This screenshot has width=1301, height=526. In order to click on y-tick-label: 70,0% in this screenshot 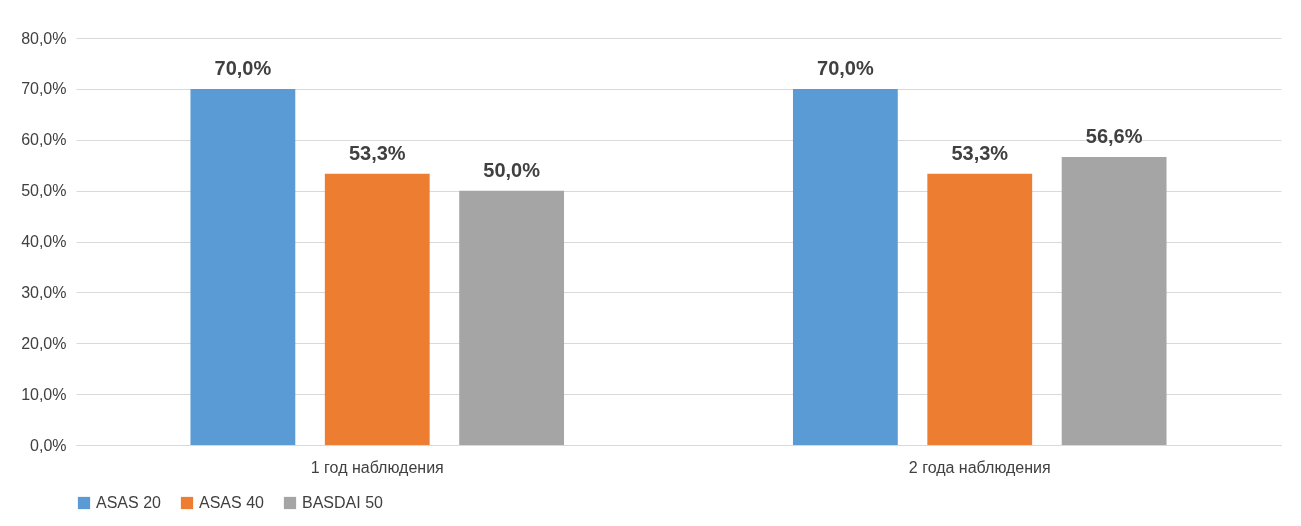, I will do `click(44, 89)`.